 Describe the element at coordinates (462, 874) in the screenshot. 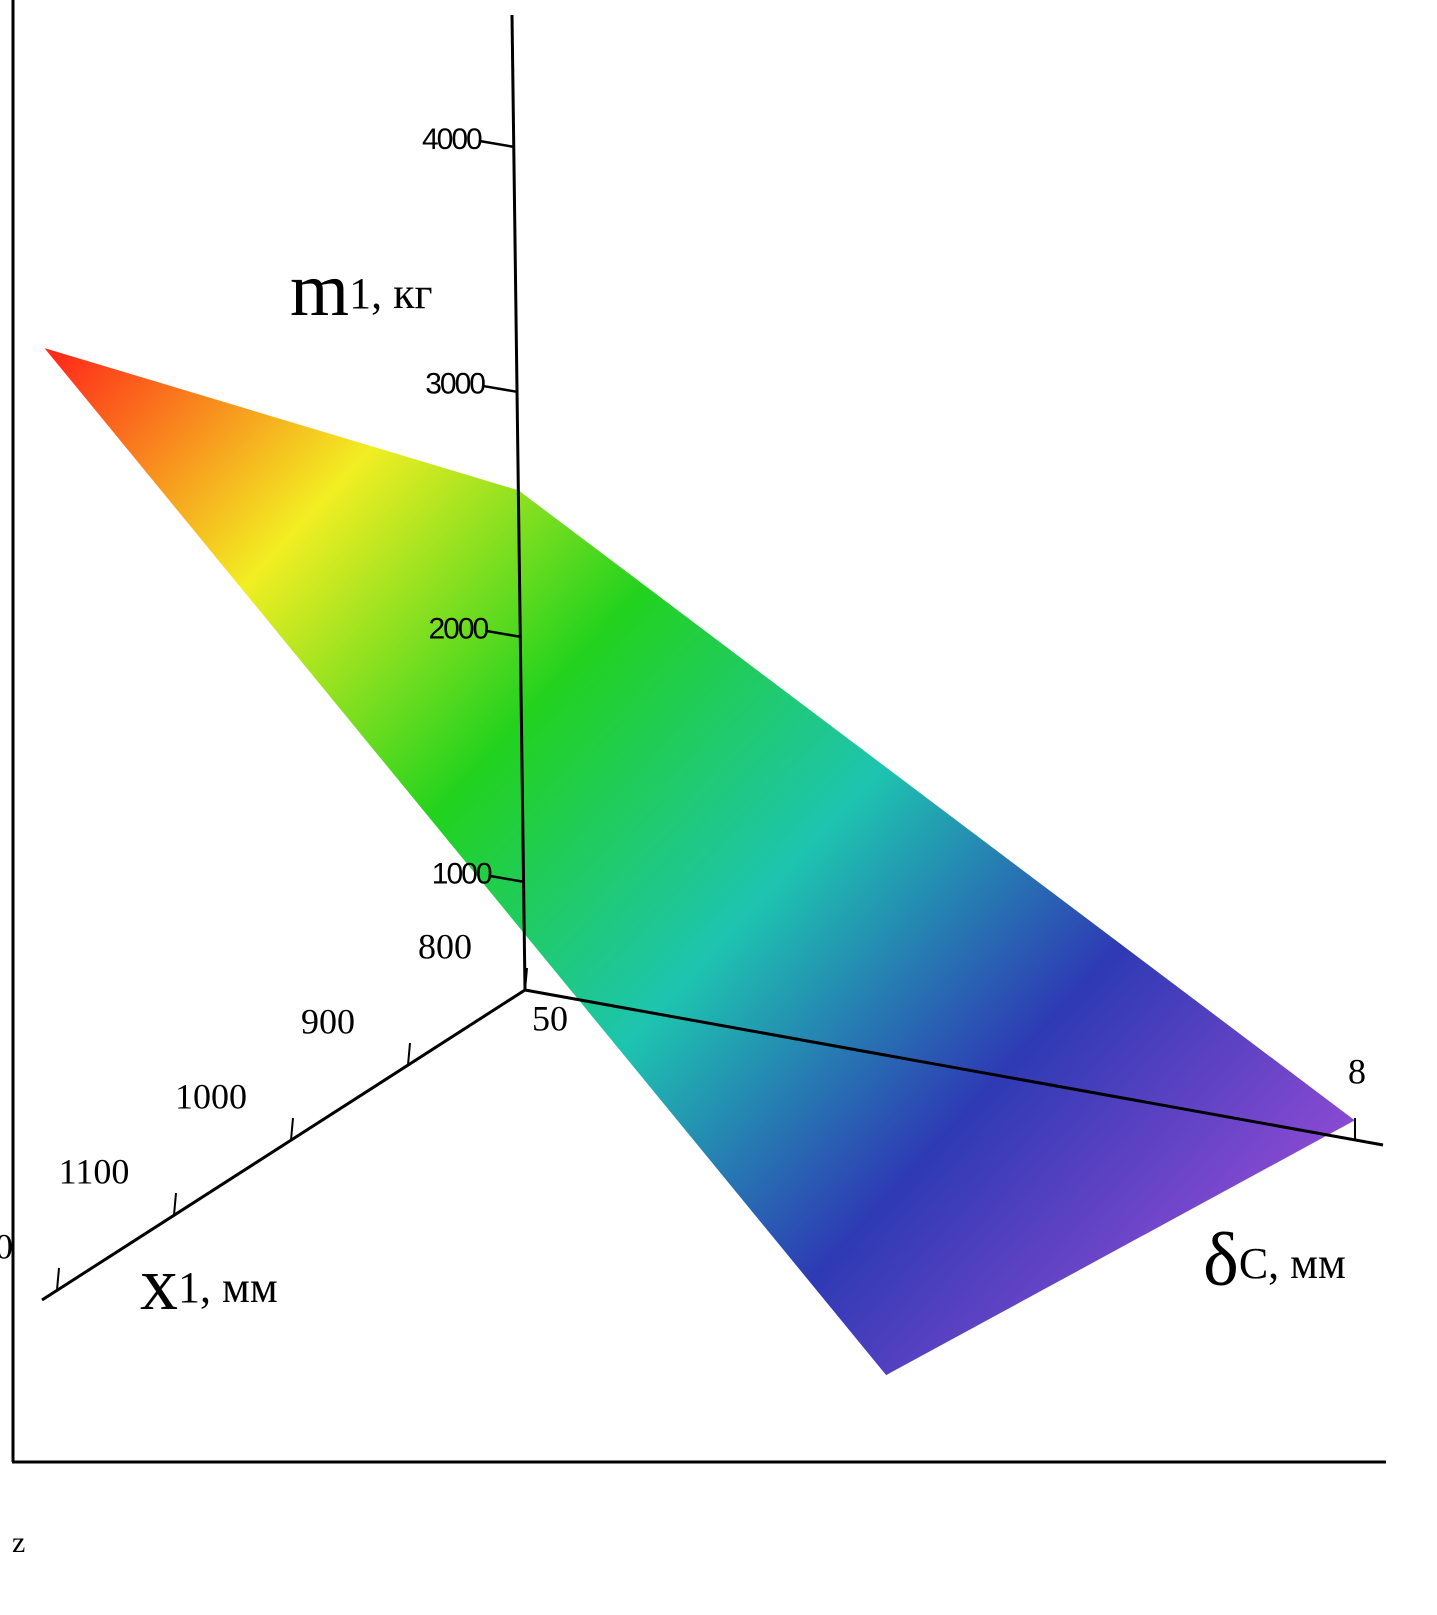

I see `z-tick-label: 1000` at that location.